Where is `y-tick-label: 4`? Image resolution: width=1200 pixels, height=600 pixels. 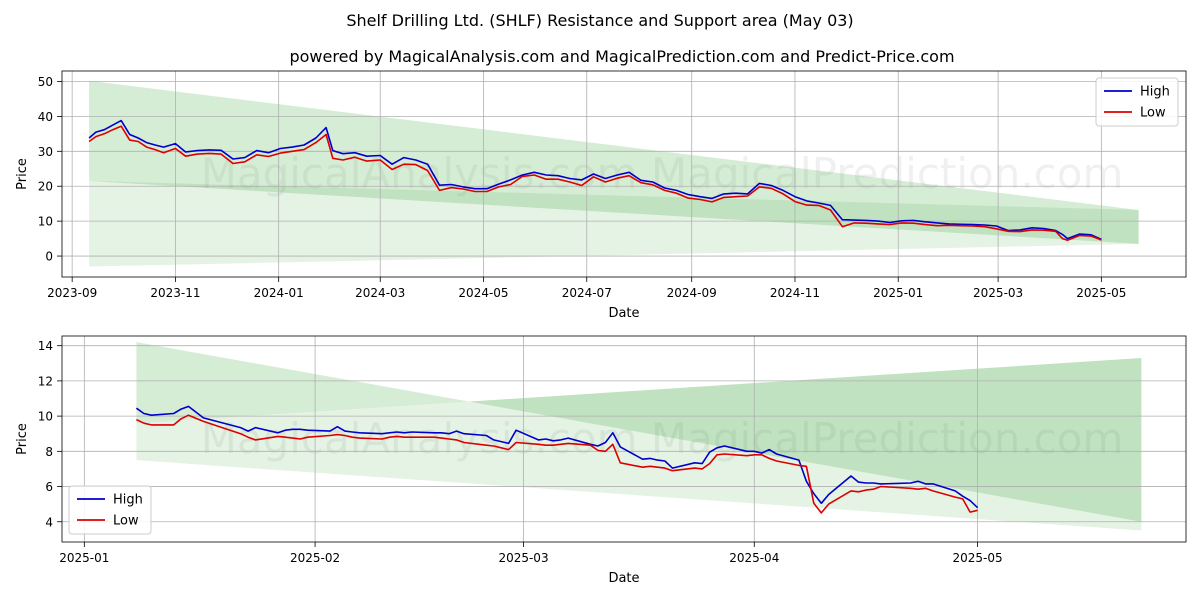 y-tick-label: 4 is located at coordinates (49, 522).